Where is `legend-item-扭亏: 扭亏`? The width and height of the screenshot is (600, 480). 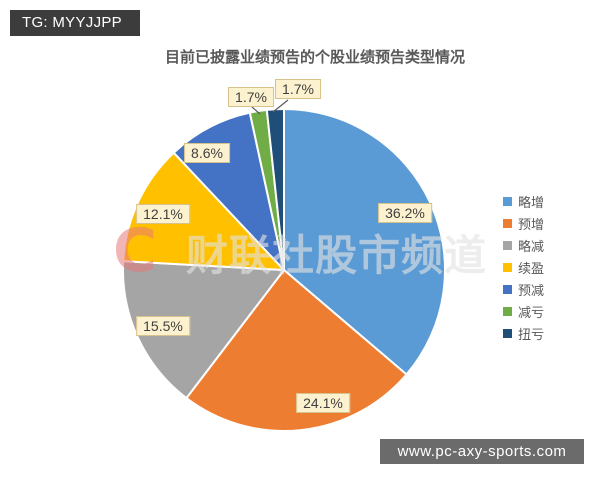 legend-item-扭亏: 扭亏 is located at coordinates (523, 333).